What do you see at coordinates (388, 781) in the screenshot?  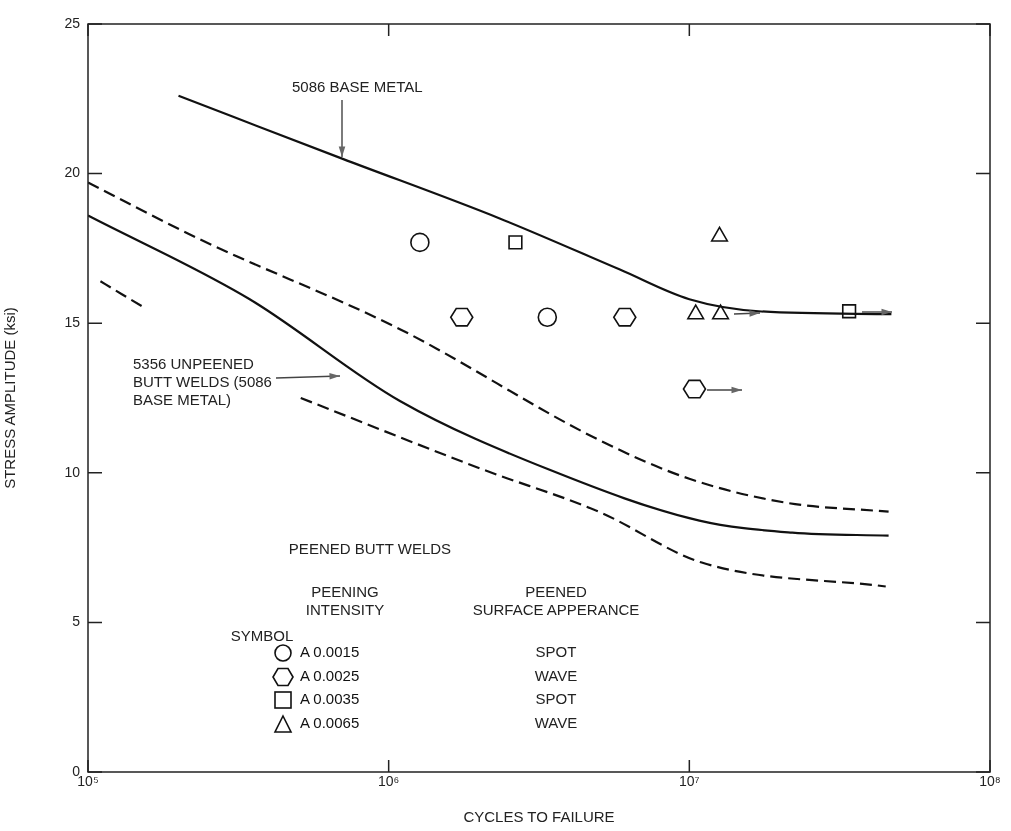 I see `x-tick-label: 10⁶` at bounding box center [388, 781].